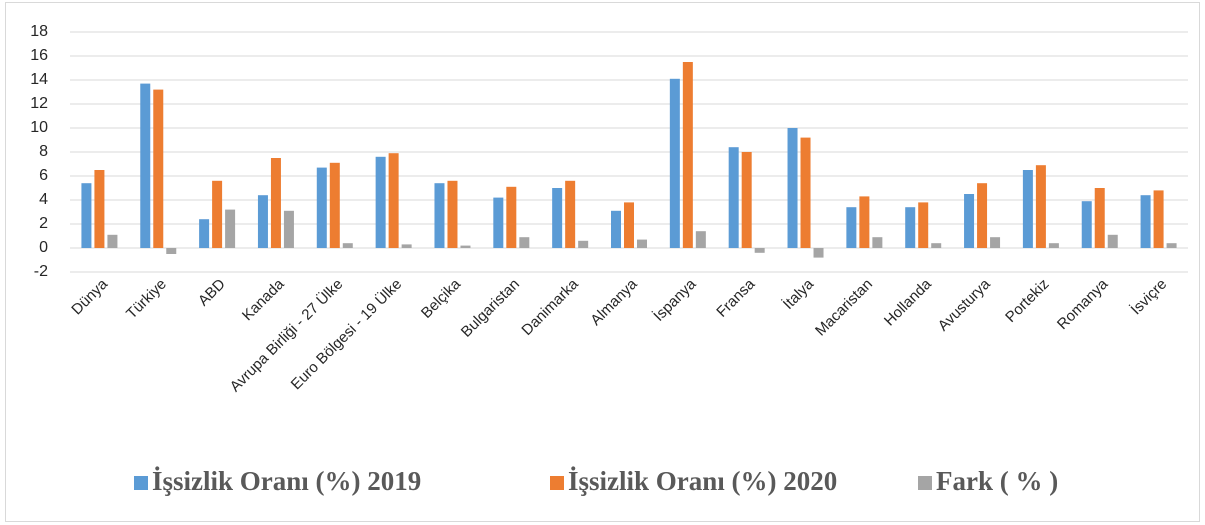 Image resolution: width=1205 pixels, height=525 pixels. Describe the element at coordinates (997, 481) in the screenshot. I see `legend-label: Fark ( % )` at that location.